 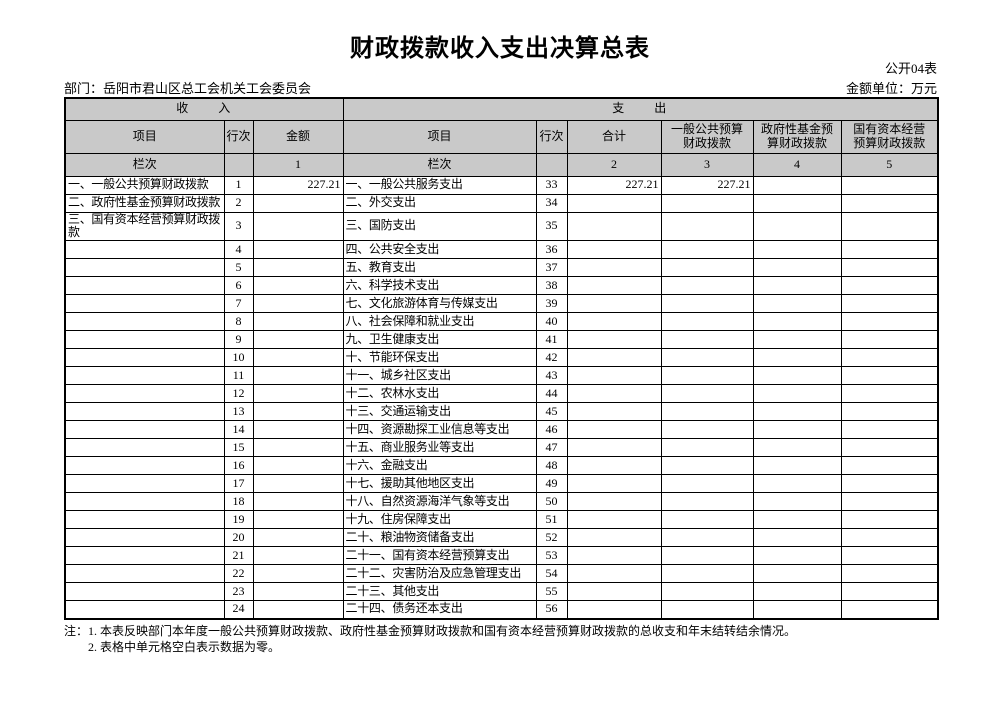 I want to click on expense-total-header: 合计, so click(x=614, y=136).